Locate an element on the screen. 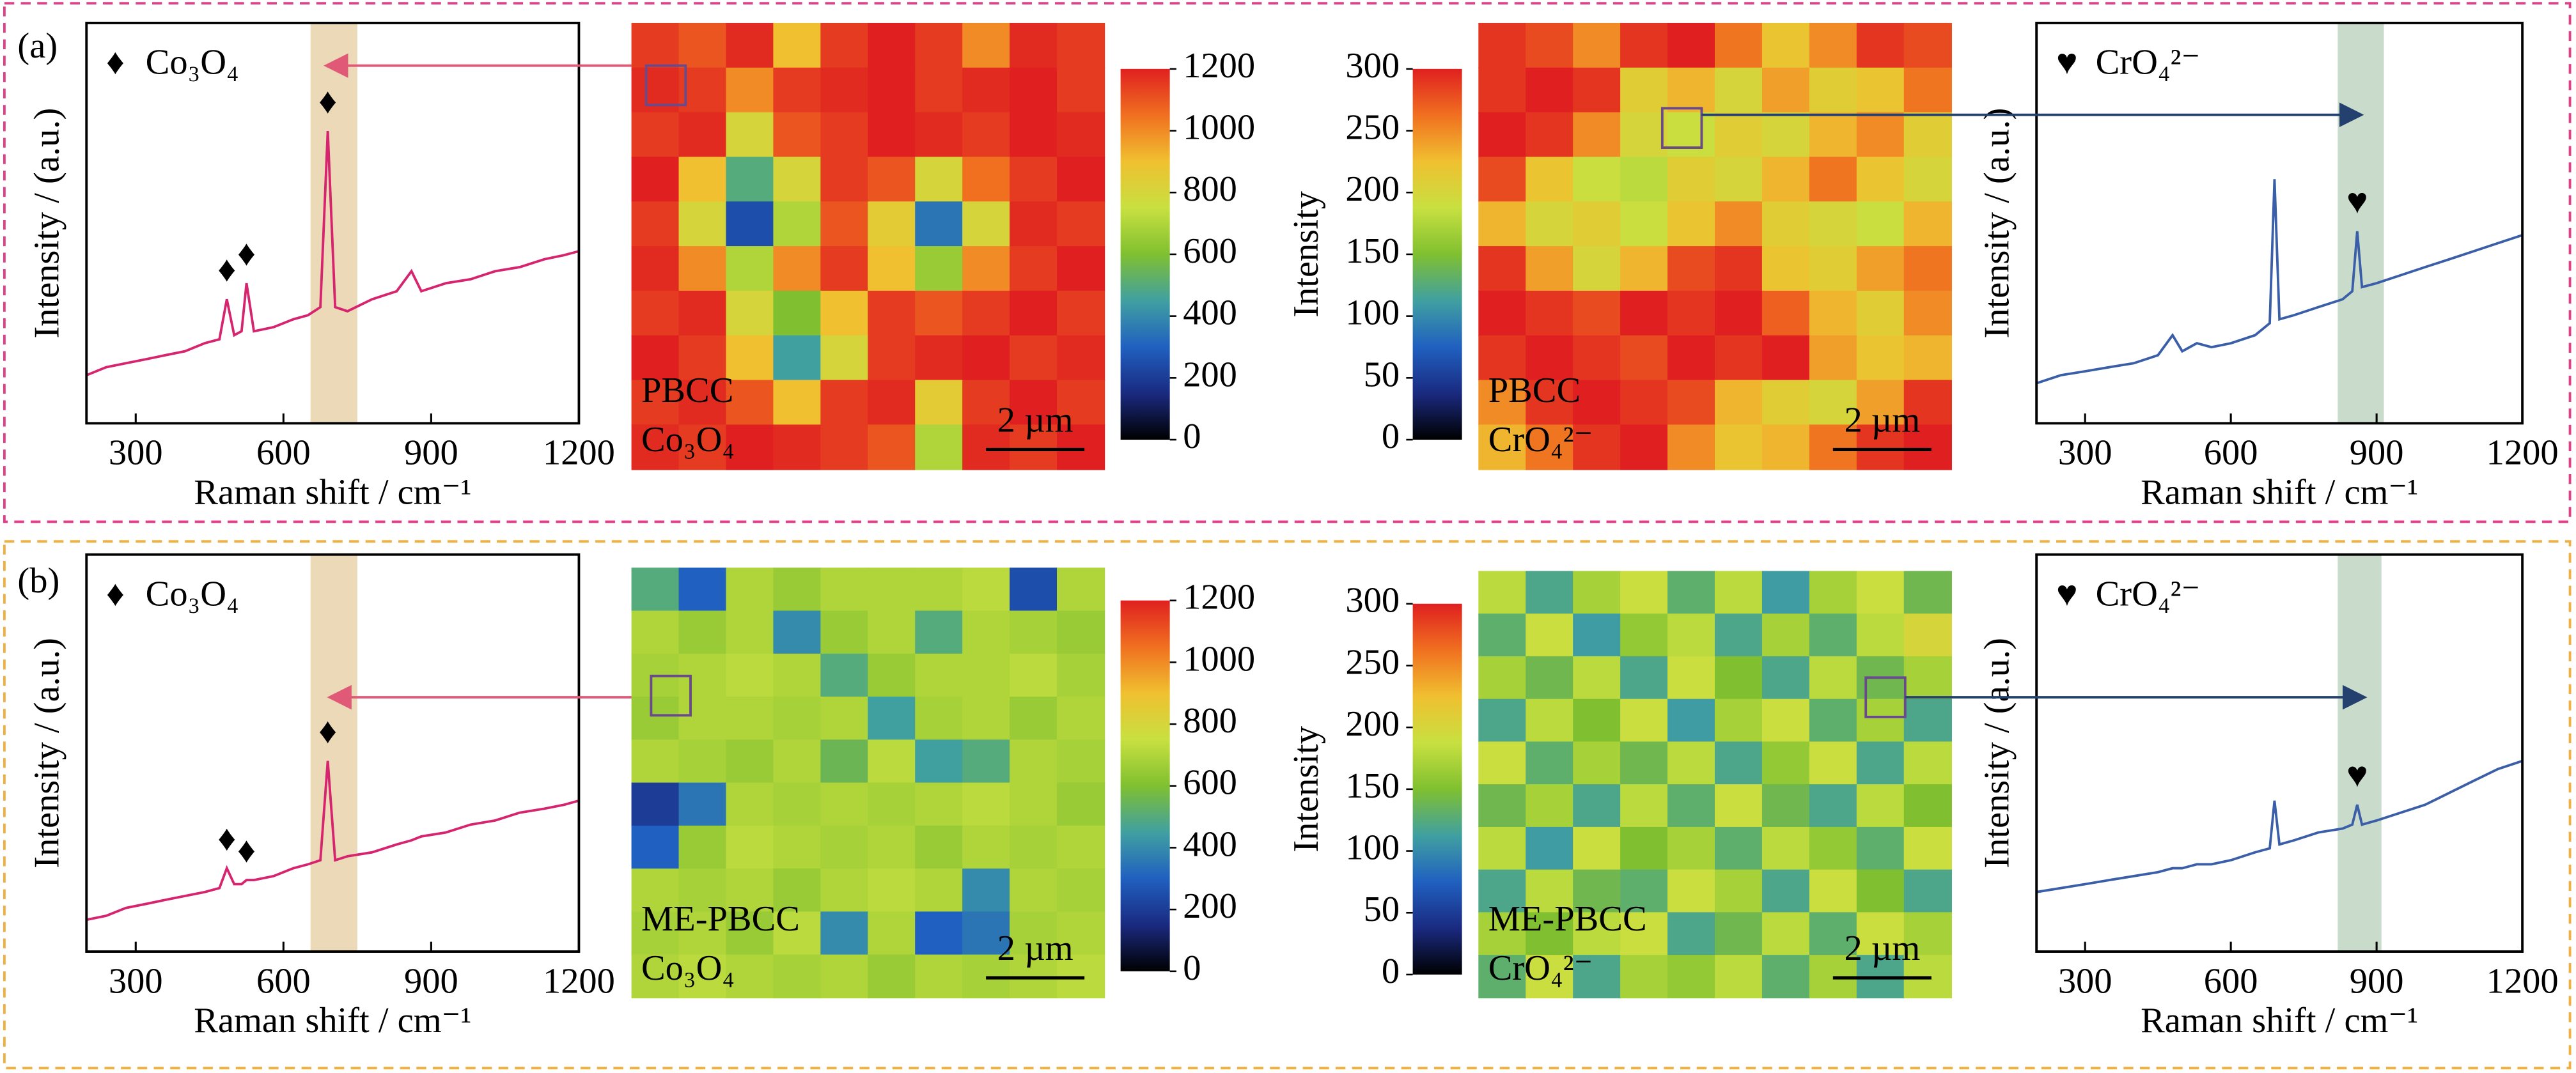 The width and height of the screenshot is (2576, 1073). map-label: Co₃O₄ is located at coordinates (688, 968).